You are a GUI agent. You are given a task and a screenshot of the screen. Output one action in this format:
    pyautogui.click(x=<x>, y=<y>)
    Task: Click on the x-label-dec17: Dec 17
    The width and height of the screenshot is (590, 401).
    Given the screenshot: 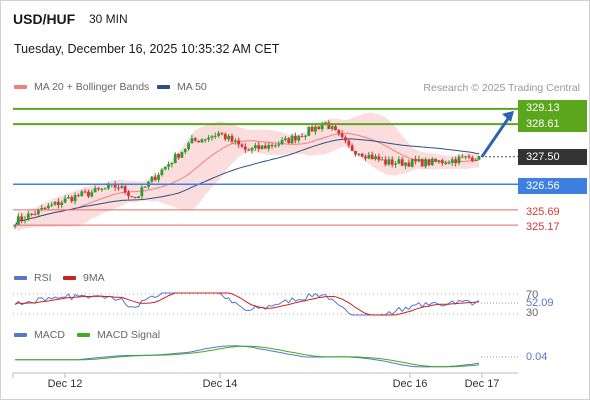 What is the action you would take?
    pyautogui.click(x=482, y=384)
    